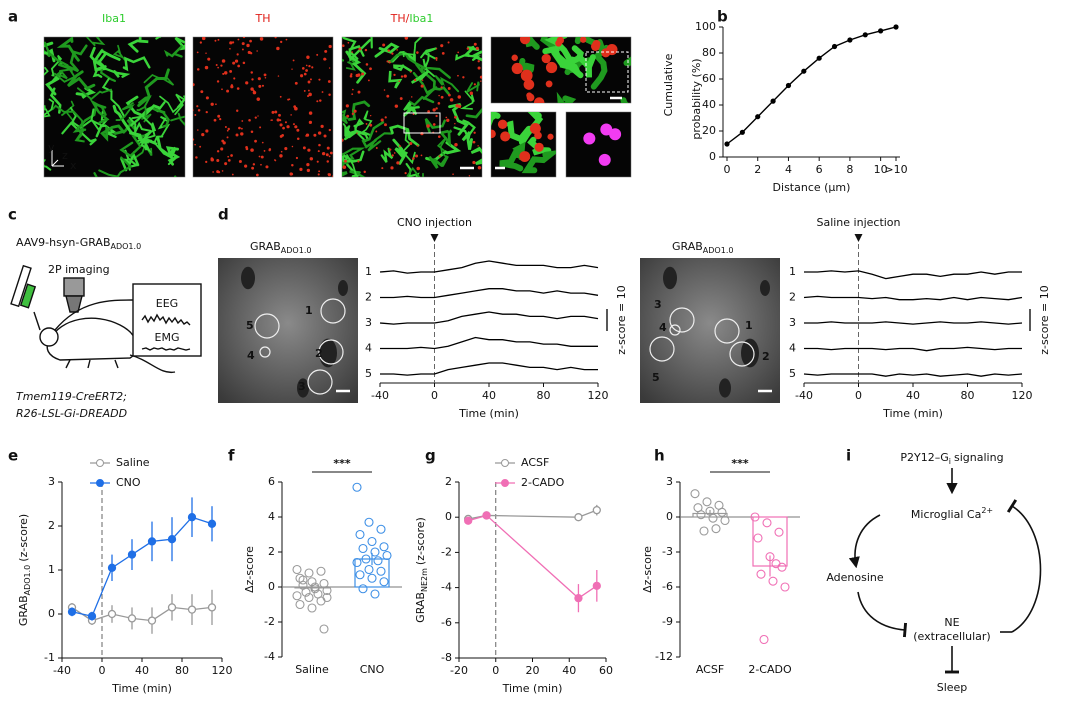  I want to click on virus-label: AAV9-hsyn-GRABADO1.0, so click(78, 243).